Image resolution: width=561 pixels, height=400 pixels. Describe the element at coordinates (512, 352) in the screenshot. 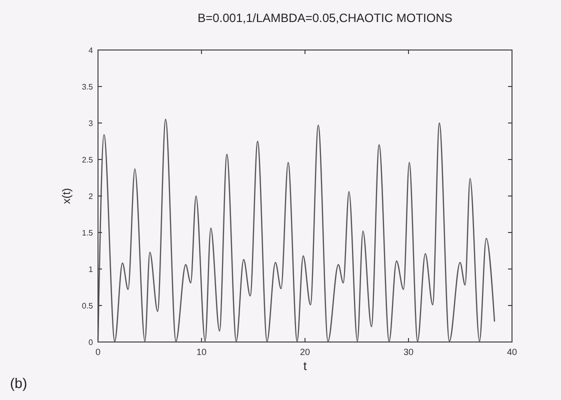

I see `x-tick-label: 40` at that location.